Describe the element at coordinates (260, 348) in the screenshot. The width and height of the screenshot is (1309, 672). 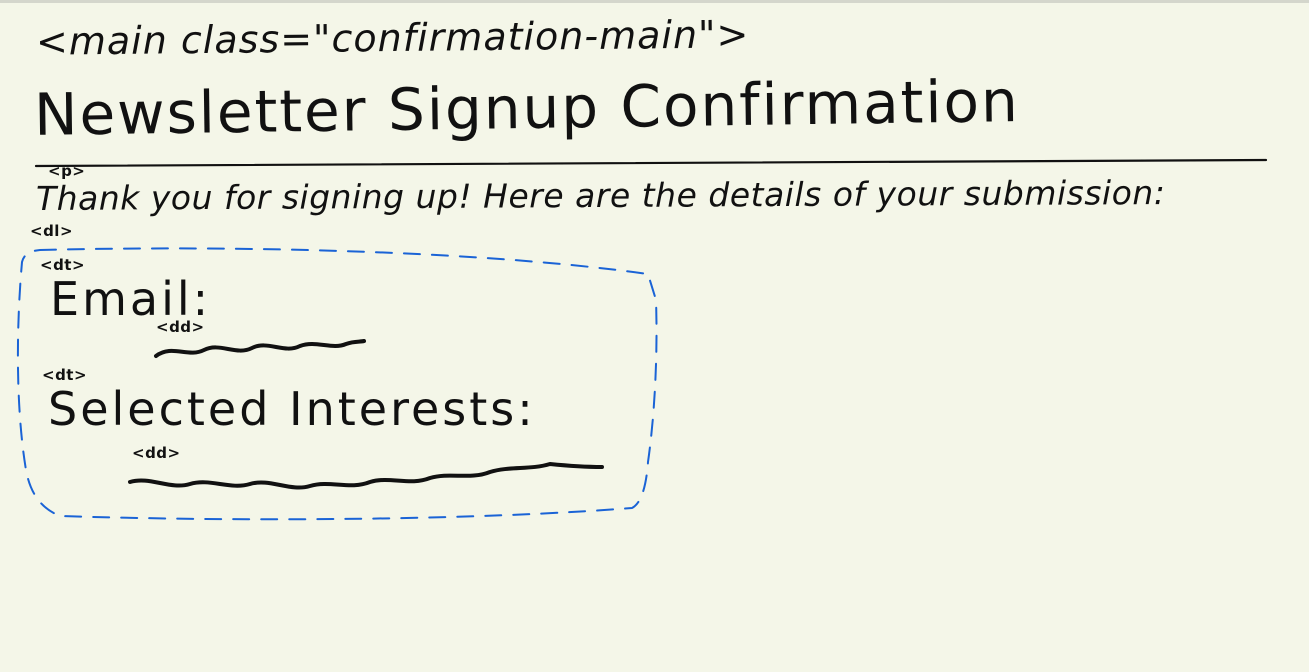
I see `email-value-squiggle` at that location.